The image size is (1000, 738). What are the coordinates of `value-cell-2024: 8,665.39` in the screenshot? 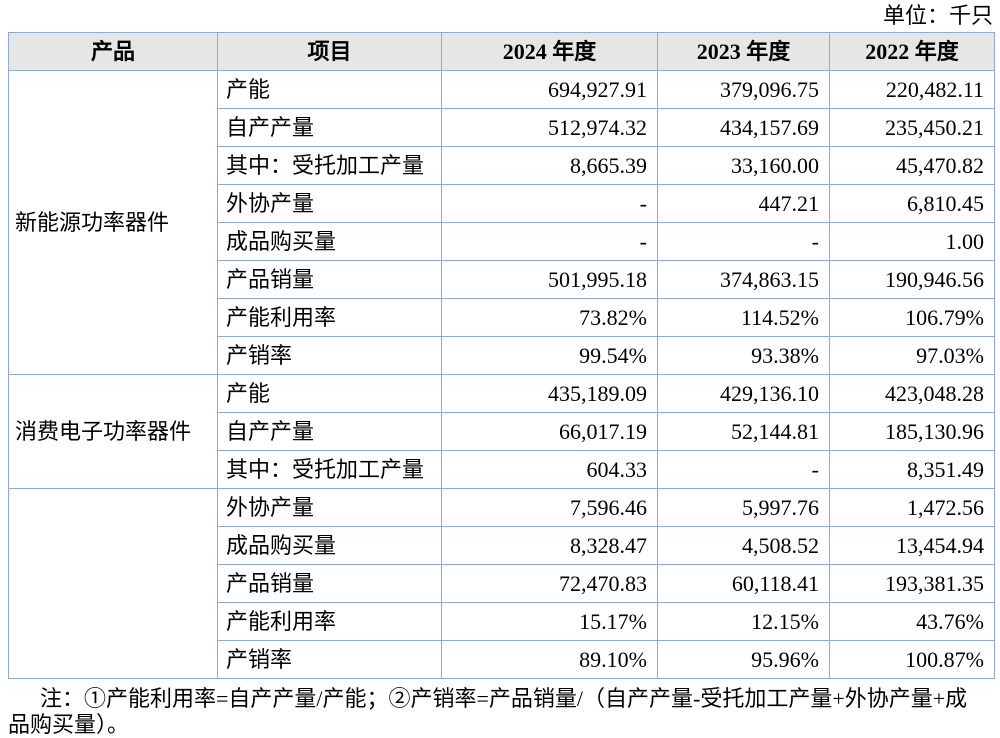 It's located at (549, 165).